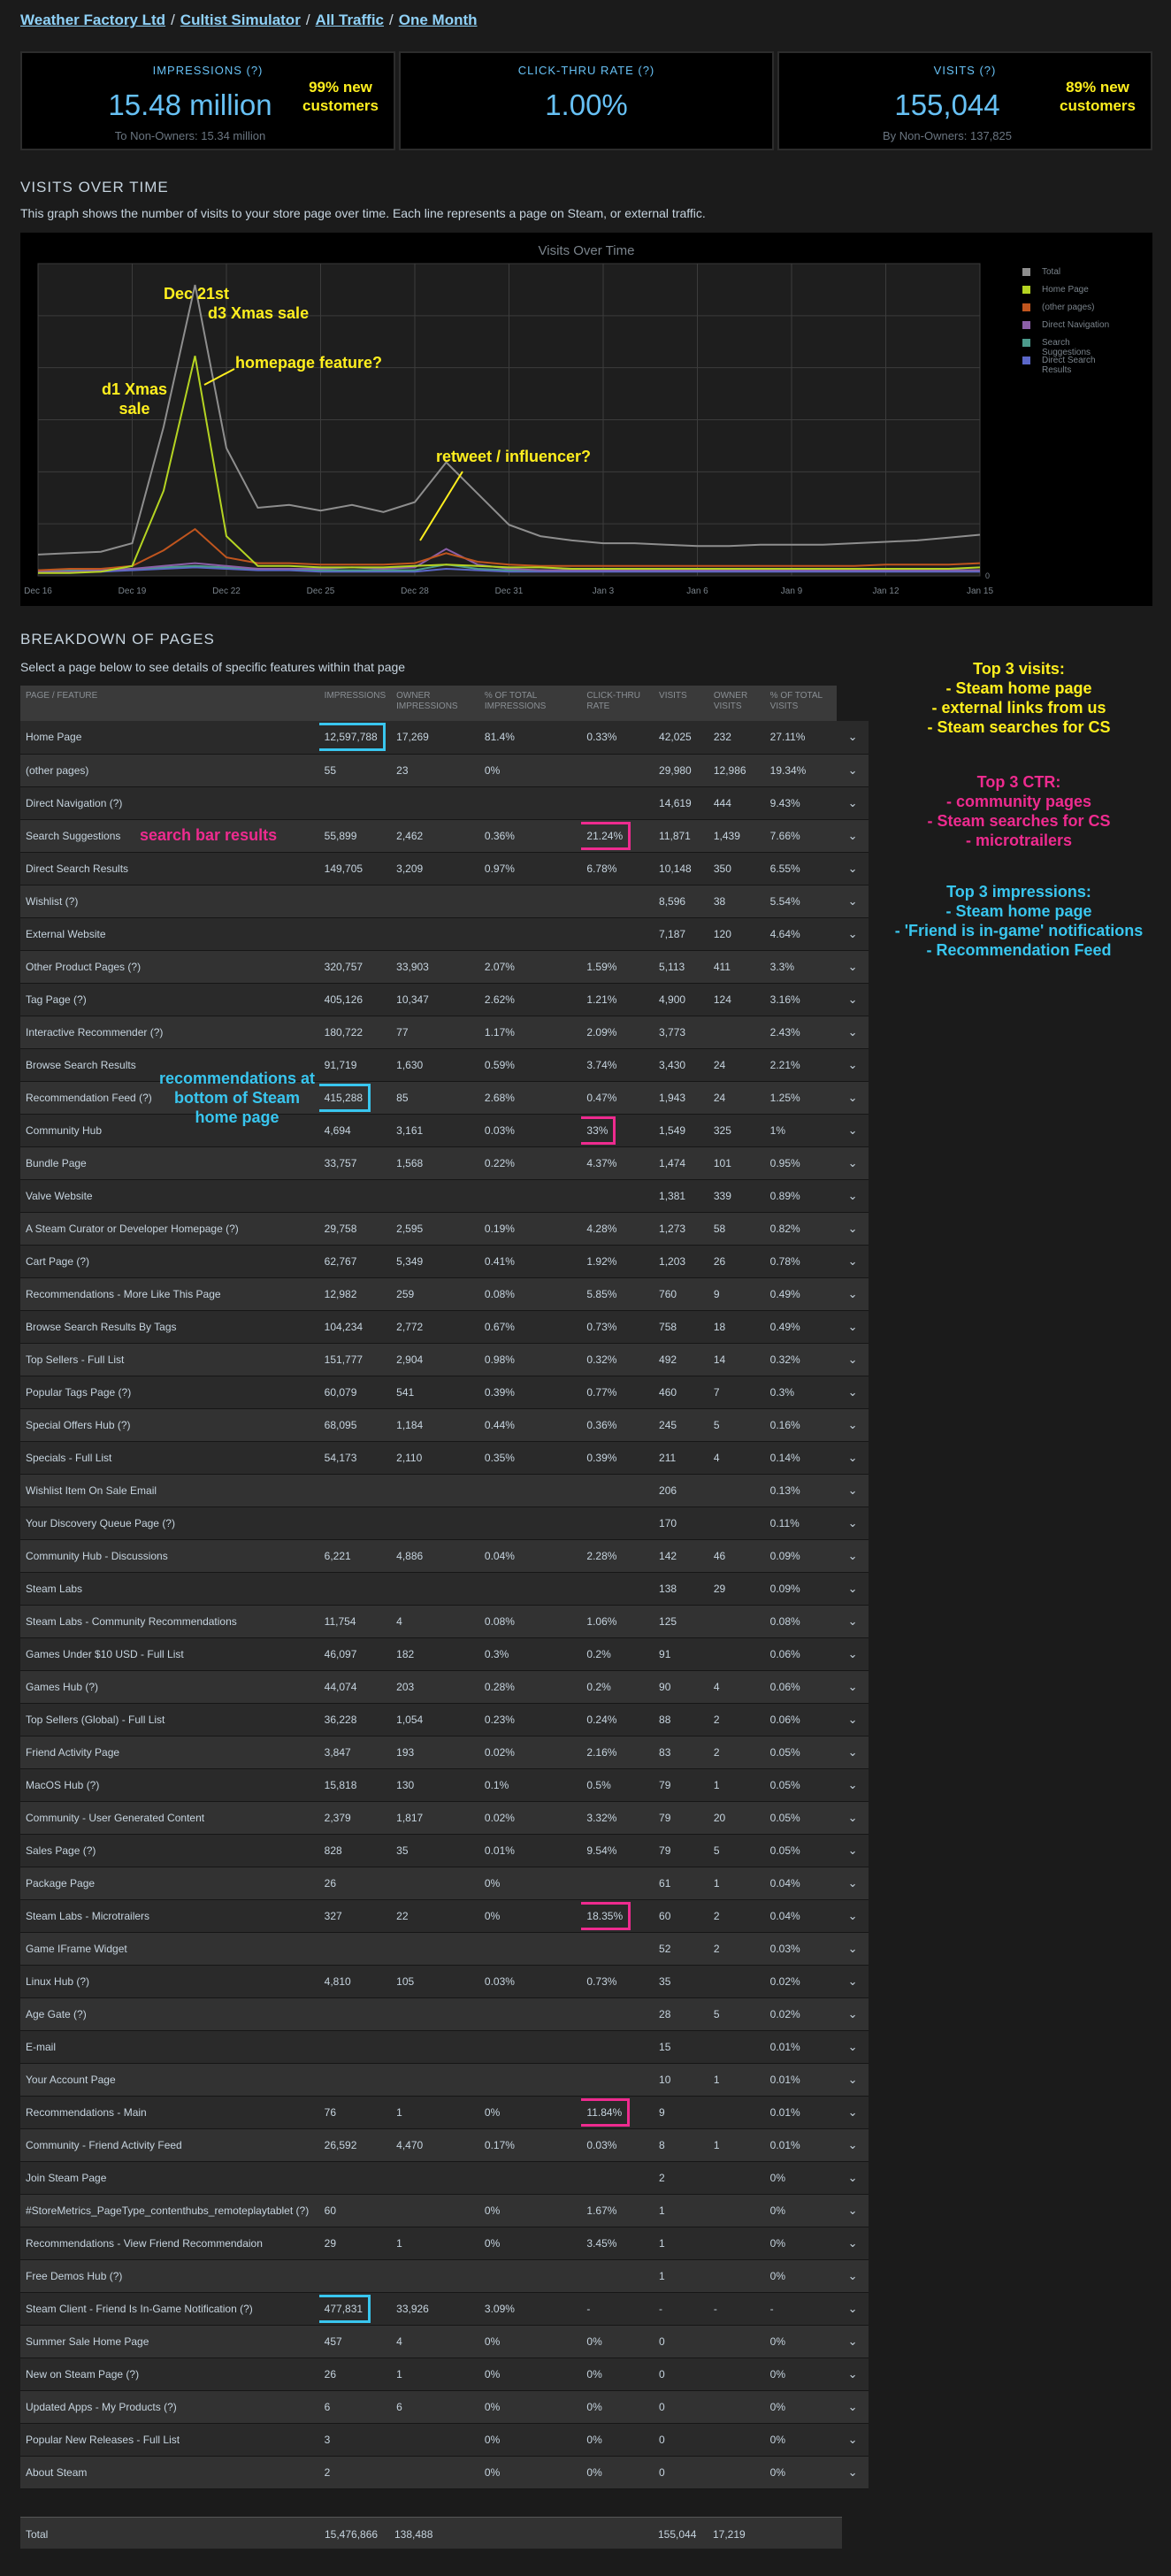 This screenshot has width=1171, height=2576. I want to click on breadcrumb-traffic-link: All Traffic, so click(350, 20).